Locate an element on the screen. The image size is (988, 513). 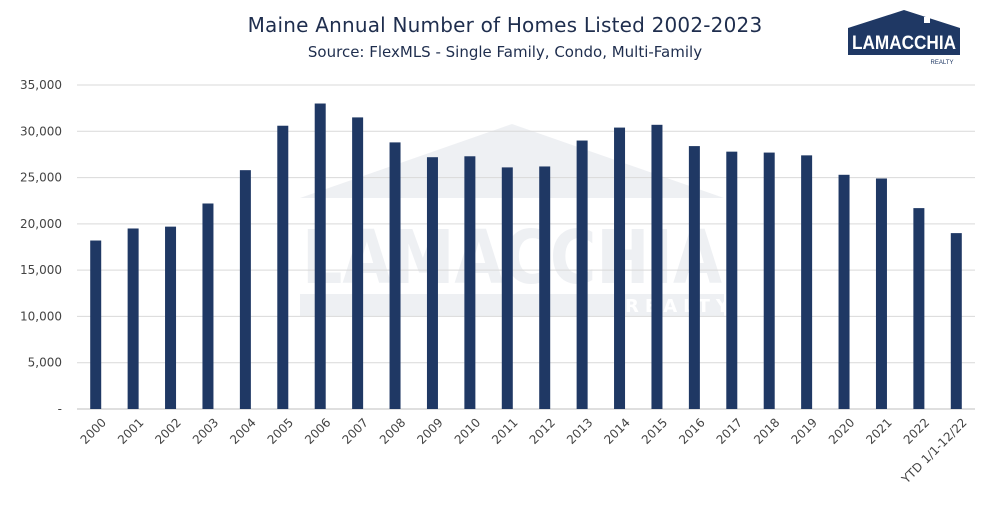
x-tick-label: 2000 is located at coordinates (93, 430).